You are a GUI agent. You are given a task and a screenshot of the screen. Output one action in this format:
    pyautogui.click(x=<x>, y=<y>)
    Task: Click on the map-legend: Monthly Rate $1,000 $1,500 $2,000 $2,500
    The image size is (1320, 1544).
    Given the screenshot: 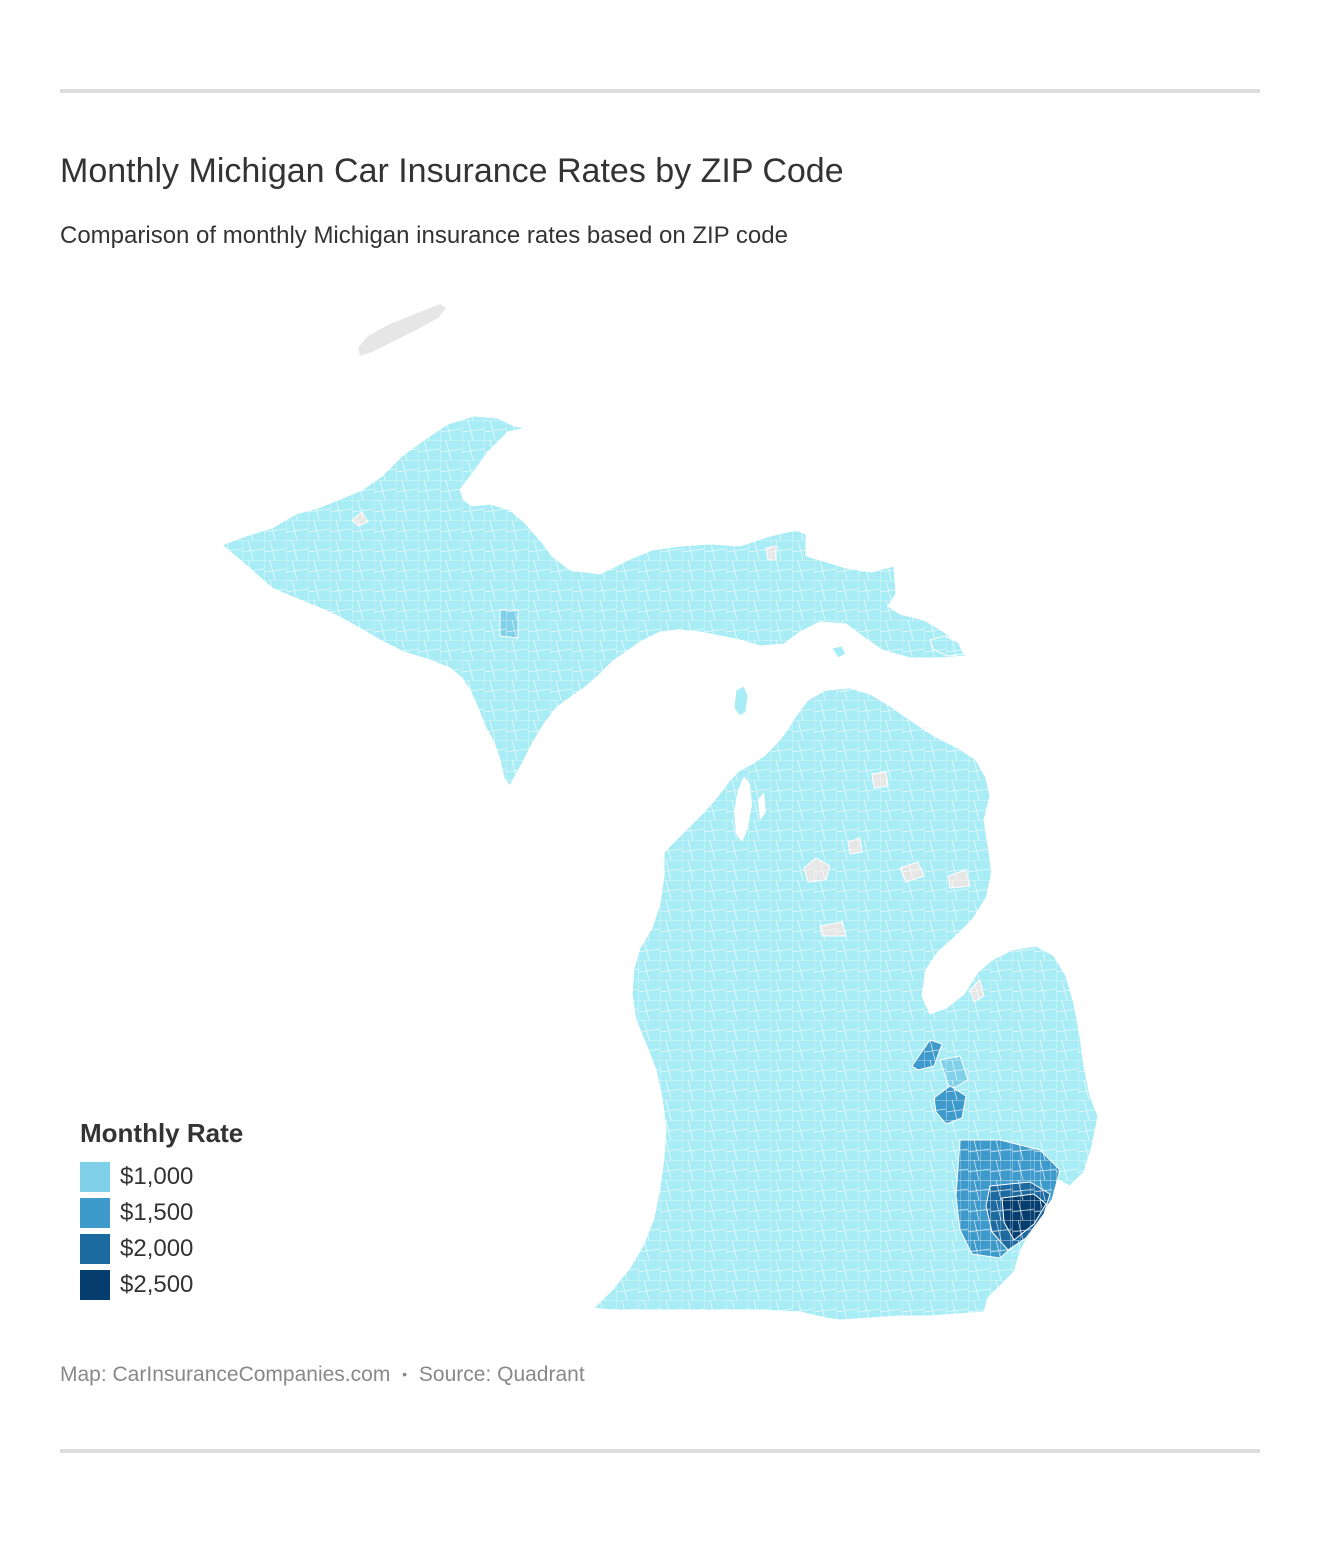 What is the action you would take?
    pyautogui.click(x=161, y=1210)
    